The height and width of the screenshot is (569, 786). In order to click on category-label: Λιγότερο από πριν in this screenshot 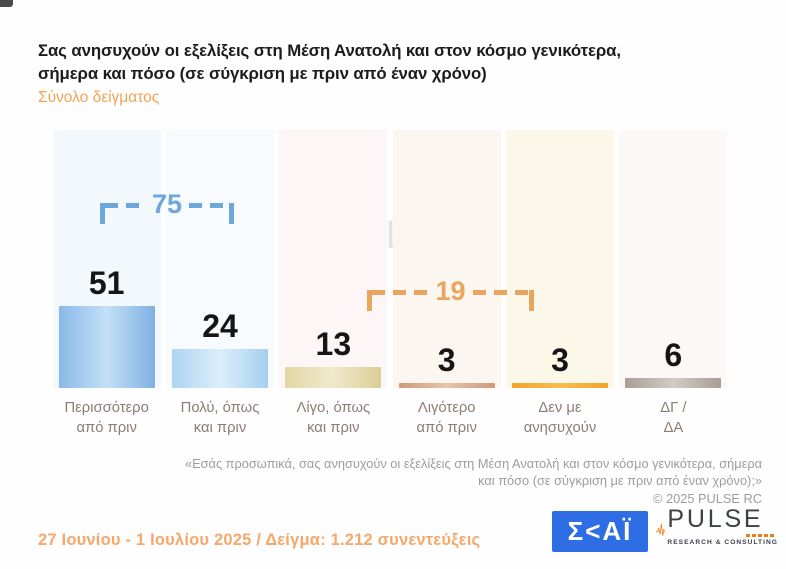, I will do `click(446, 418)`.